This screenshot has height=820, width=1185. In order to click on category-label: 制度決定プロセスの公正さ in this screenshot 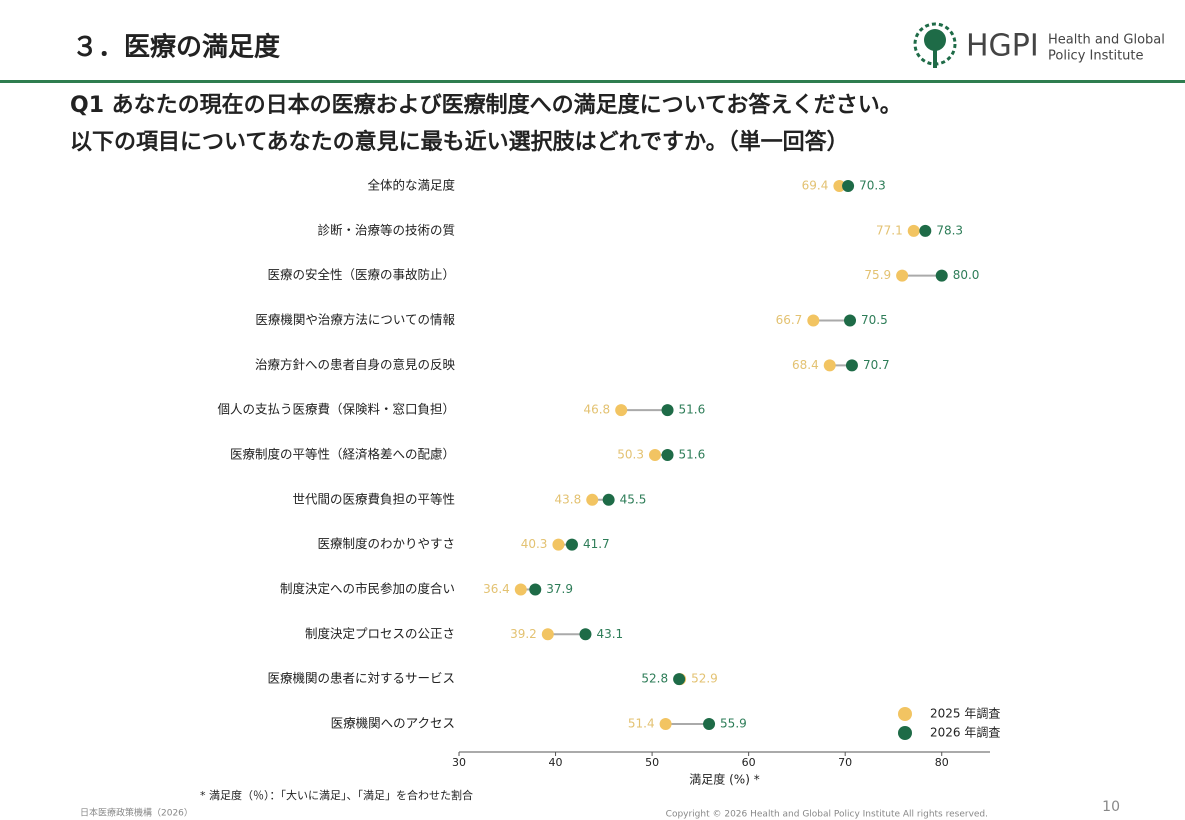, I will do `click(380, 633)`.